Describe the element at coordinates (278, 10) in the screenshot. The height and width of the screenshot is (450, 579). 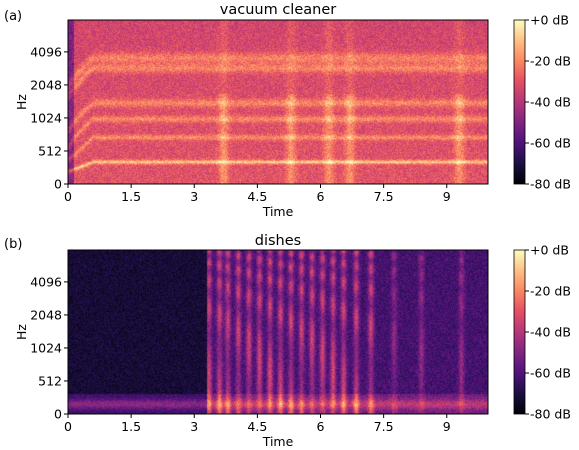
I see `chart-title-a: vacuum cleaner` at that location.